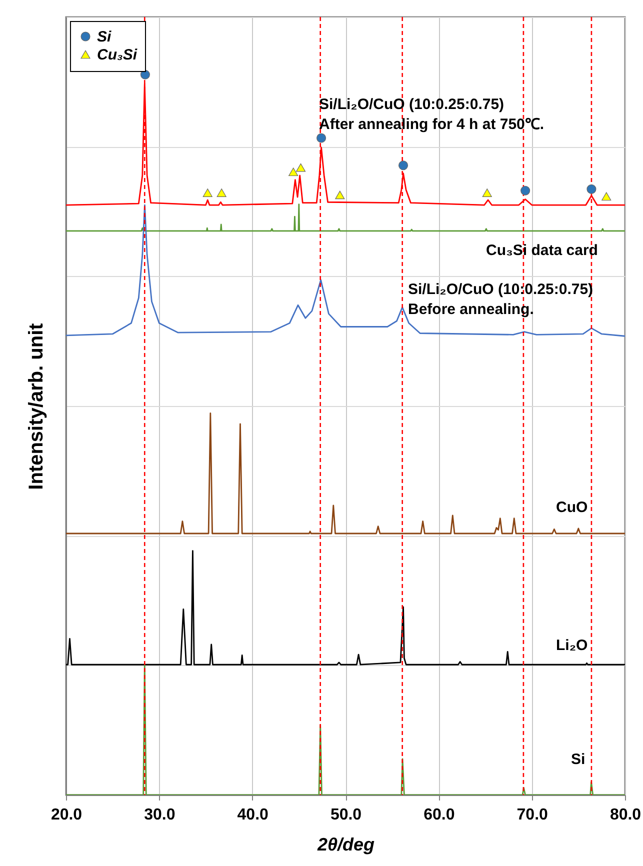 This screenshot has height=866, width=643. Describe the element at coordinates (572, 645) in the screenshot. I see `annotation: Li₂O` at that location.